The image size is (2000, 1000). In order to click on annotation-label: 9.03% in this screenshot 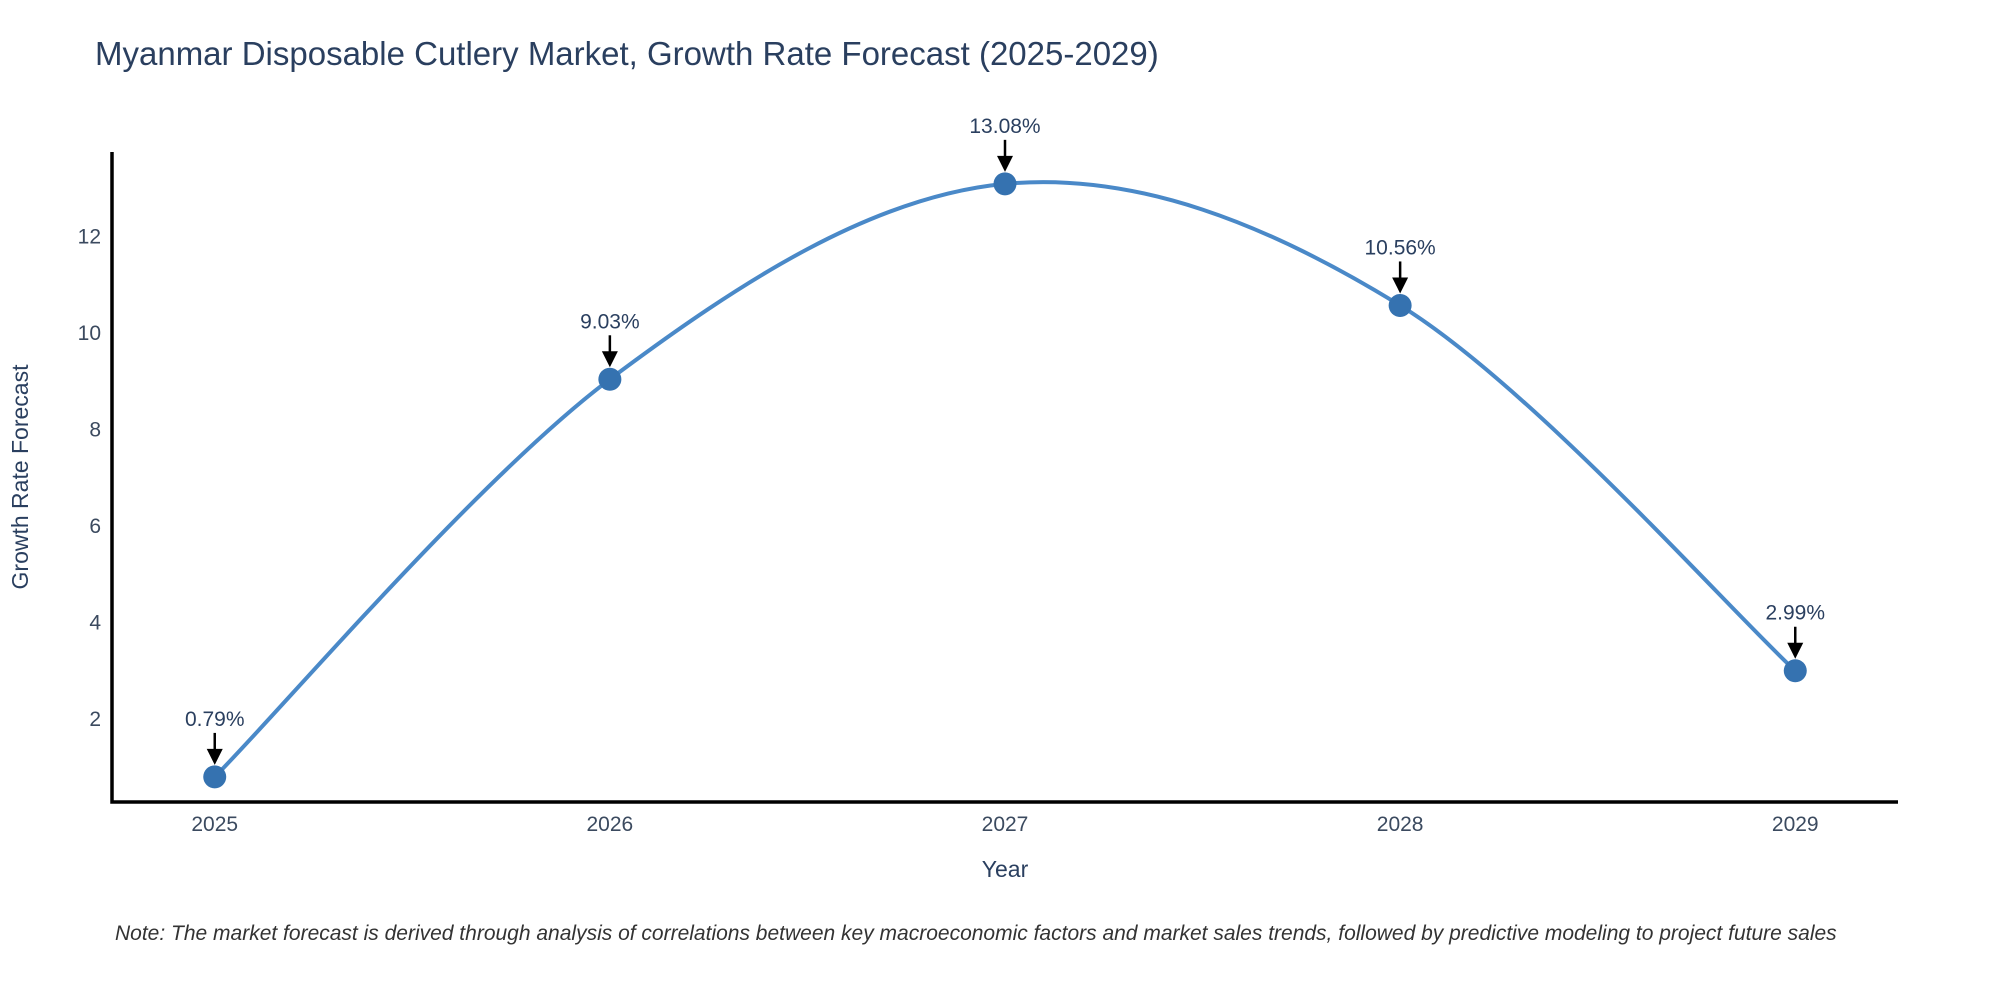, I will do `click(610, 321)`.